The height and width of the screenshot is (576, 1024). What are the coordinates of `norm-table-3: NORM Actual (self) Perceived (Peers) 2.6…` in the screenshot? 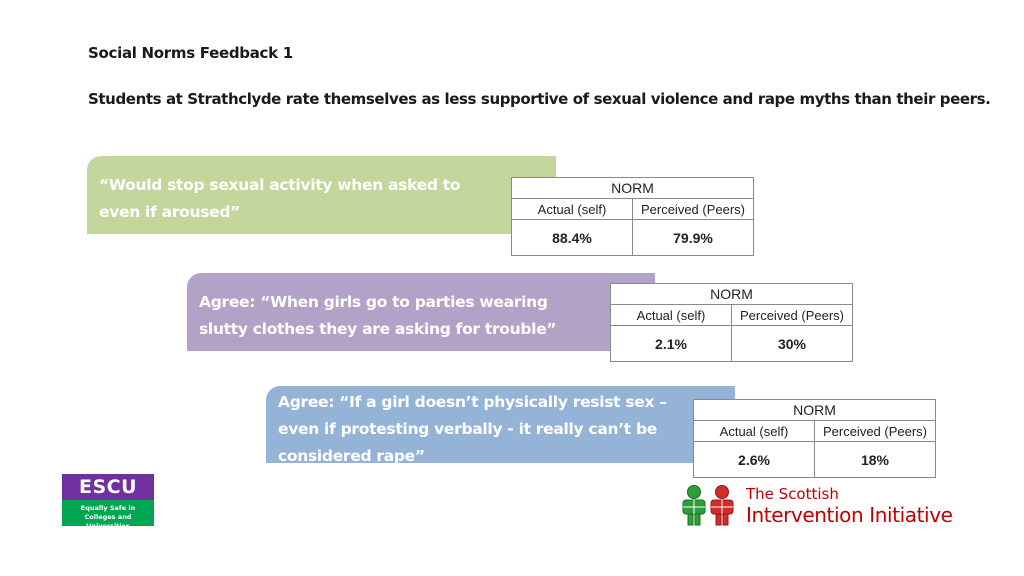 It's located at (814, 438).